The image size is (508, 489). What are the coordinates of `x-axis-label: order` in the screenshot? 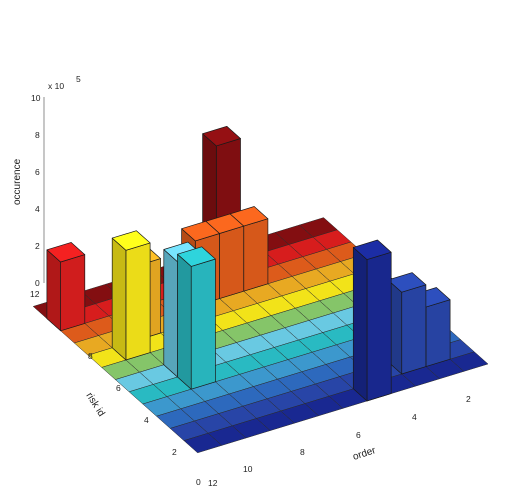 It's located at (365, 454).